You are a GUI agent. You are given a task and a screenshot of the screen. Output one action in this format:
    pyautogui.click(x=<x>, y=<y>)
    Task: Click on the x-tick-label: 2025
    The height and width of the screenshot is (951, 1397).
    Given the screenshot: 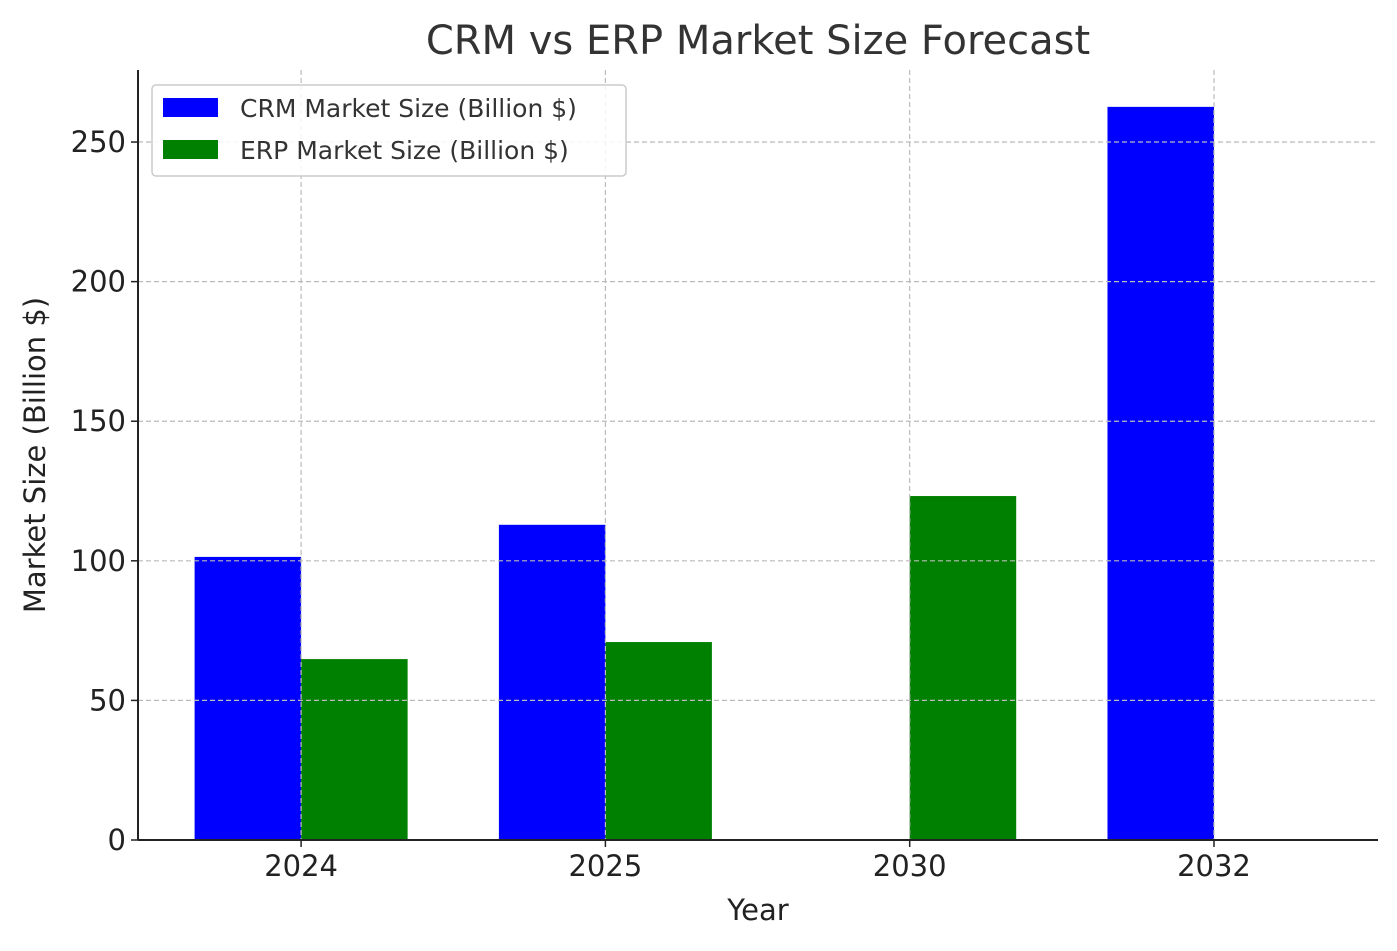 What is the action you would take?
    pyautogui.click(x=605, y=866)
    